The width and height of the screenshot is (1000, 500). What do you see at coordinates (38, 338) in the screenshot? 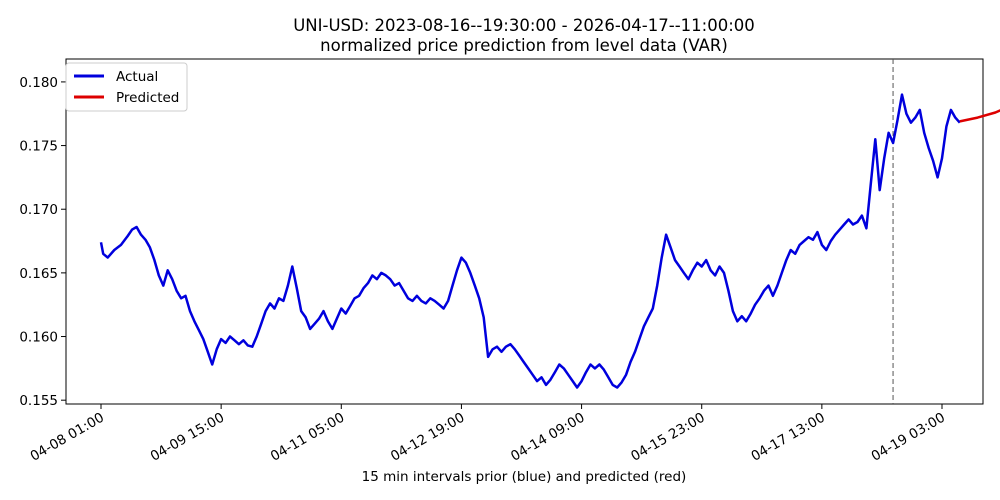
I see `y-tick-label: 0.160` at bounding box center [38, 338].